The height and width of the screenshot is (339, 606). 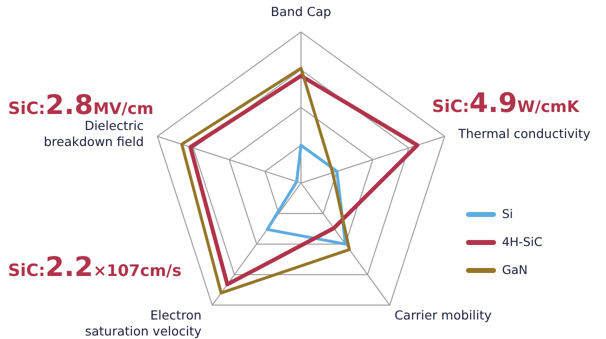 What do you see at coordinates (506, 103) in the screenshot?
I see `text: SiC:4.9W/cmK` at bounding box center [506, 103].